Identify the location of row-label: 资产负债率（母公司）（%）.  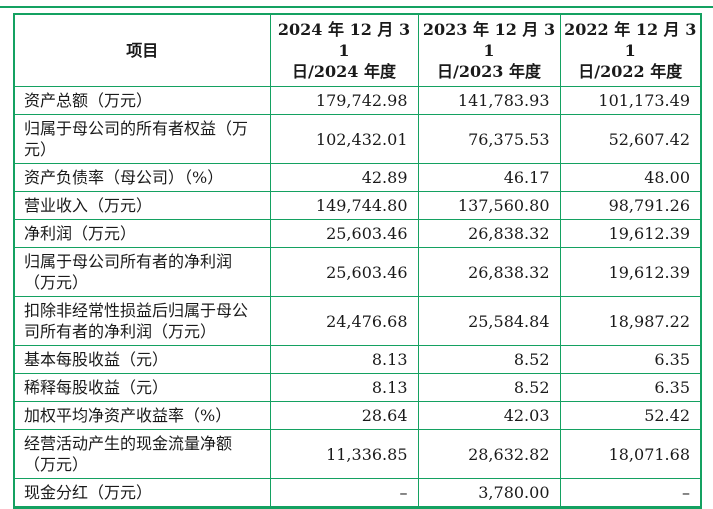
(142, 177).